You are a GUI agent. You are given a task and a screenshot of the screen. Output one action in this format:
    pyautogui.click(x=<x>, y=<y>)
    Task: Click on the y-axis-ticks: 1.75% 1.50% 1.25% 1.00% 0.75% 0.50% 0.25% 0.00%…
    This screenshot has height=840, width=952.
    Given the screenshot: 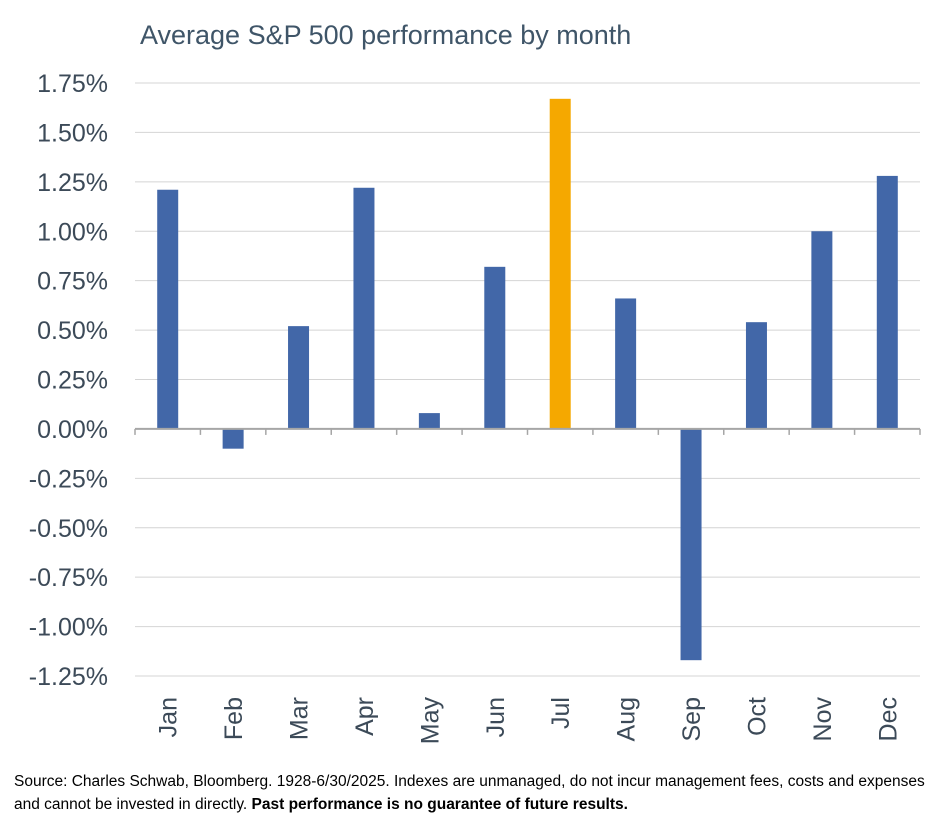 What is the action you would take?
    pyautogui.click(x=68, y=380)
    